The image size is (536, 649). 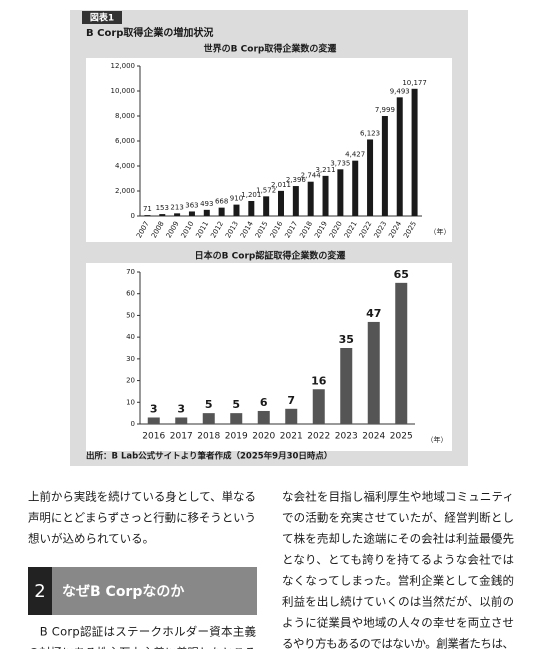 What do you see at coordinates (142, 518) in the screenshot?
I see `body-text-line: 声明にとどまらずさっと行動に移そうという` at bounding box center [142, 518].